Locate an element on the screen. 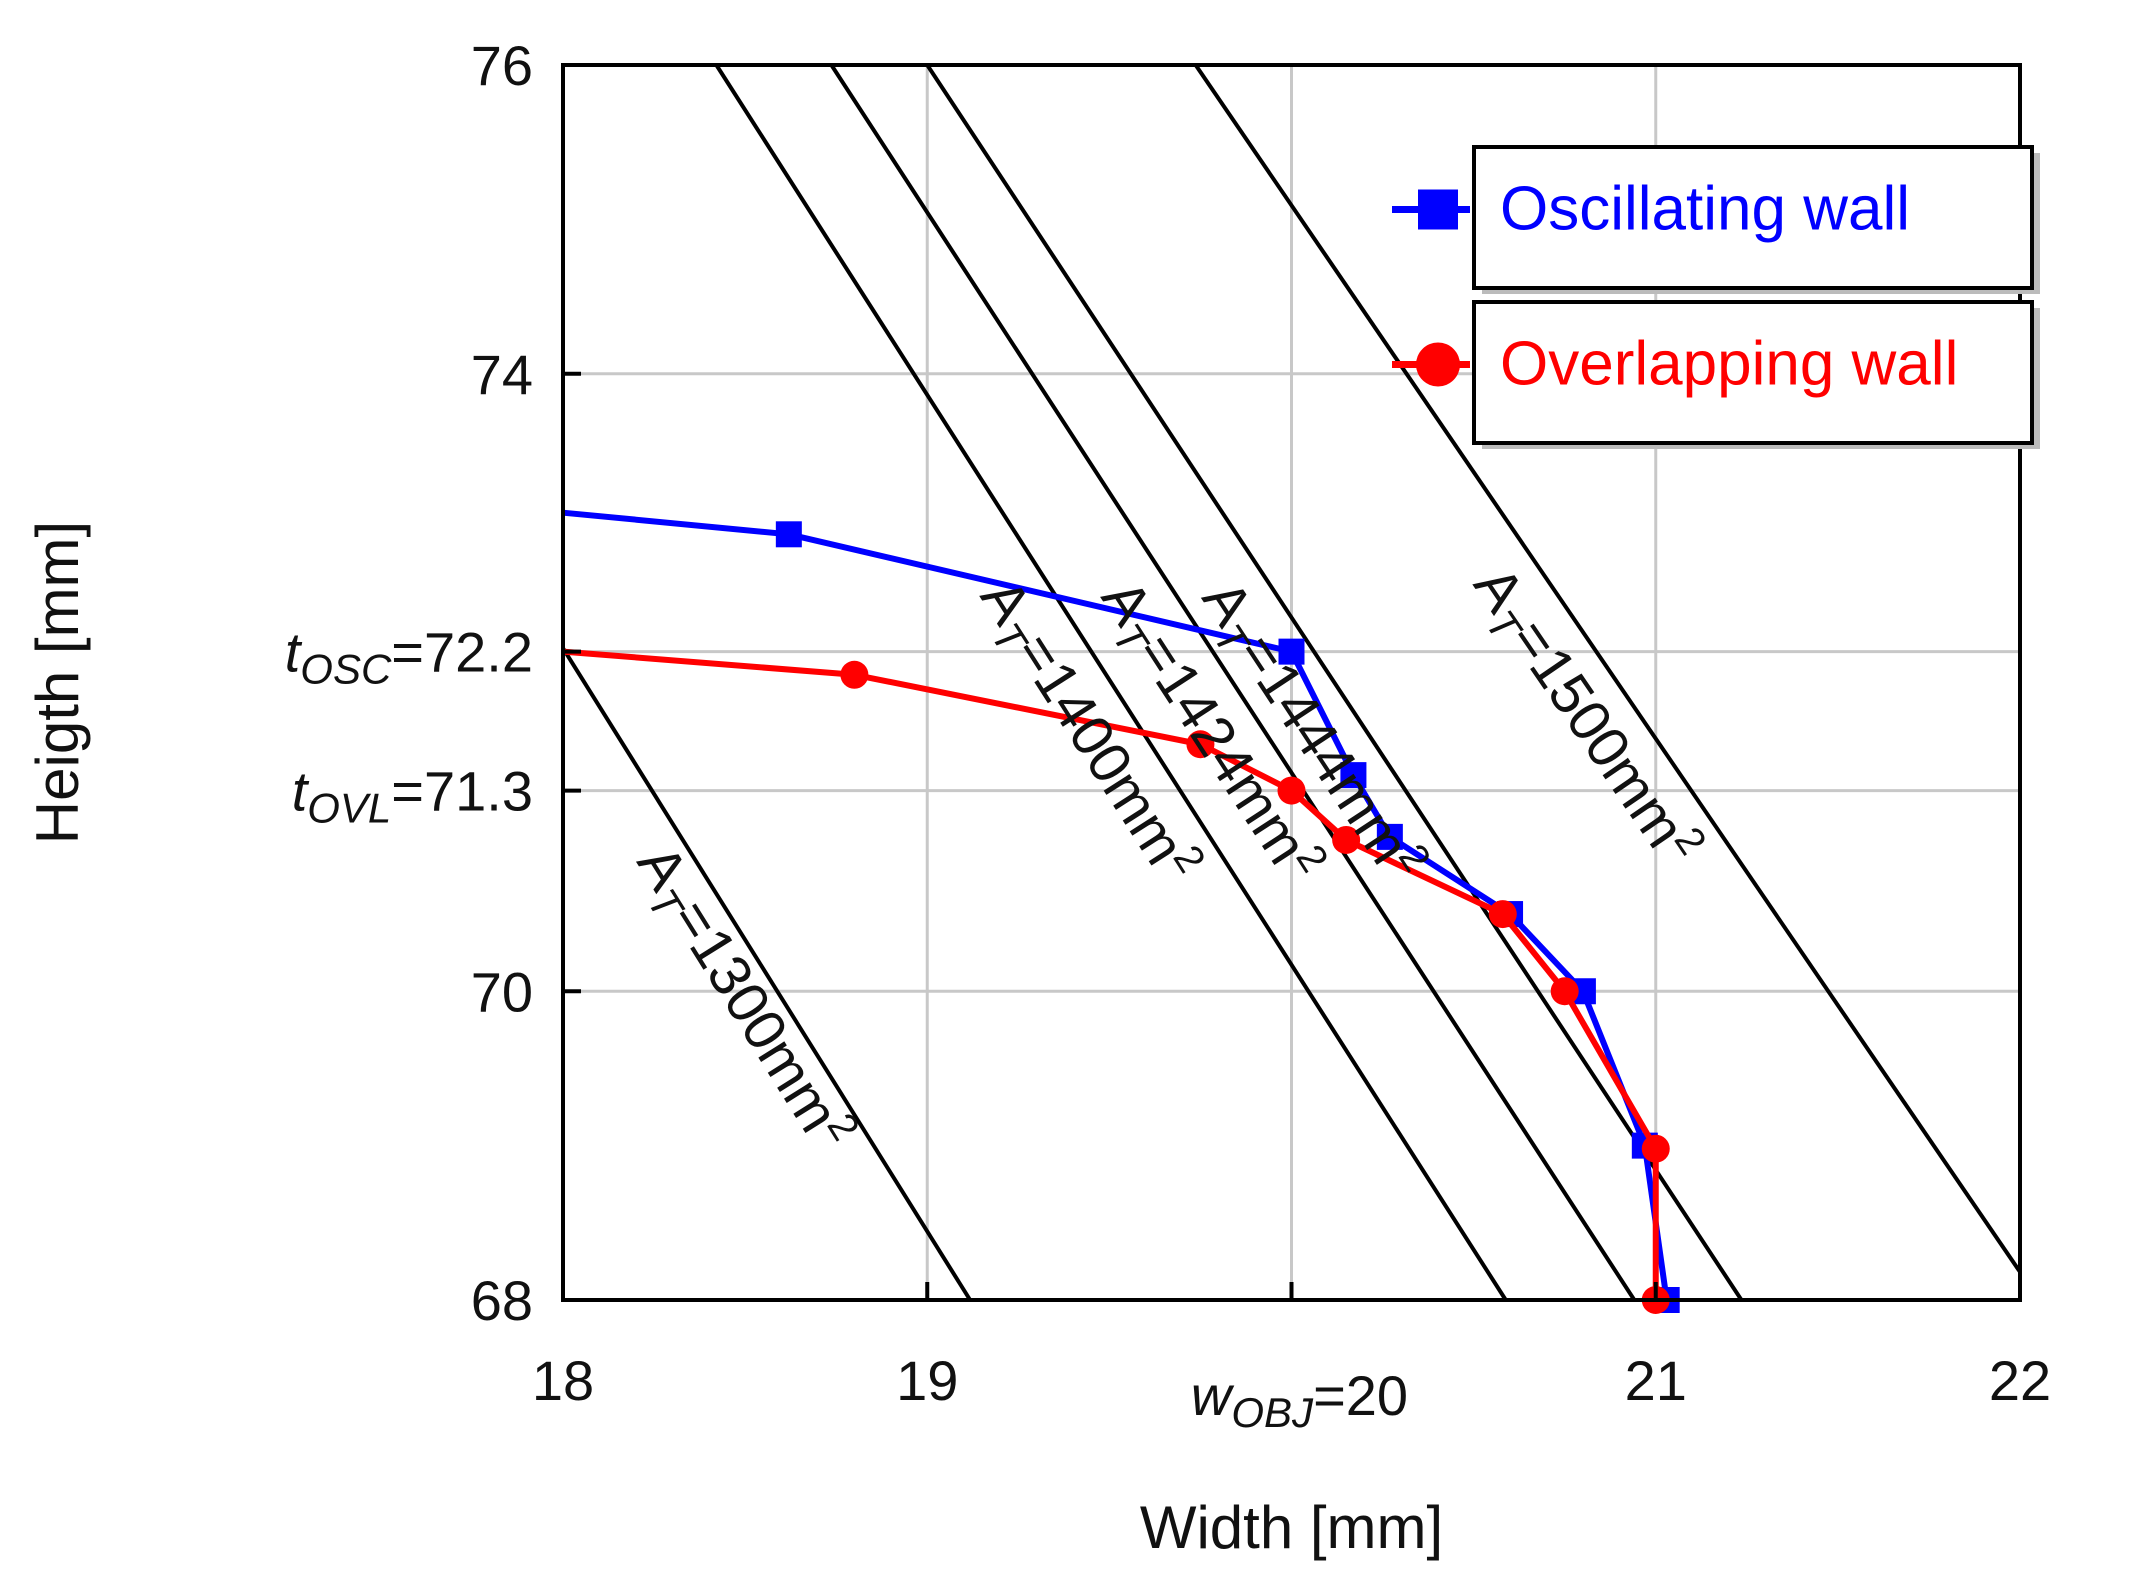 The width and height of the screenshot is (2142, 1593). isoline-text-1500: AT=1500mm2 is located at coordinates (1585, 717).